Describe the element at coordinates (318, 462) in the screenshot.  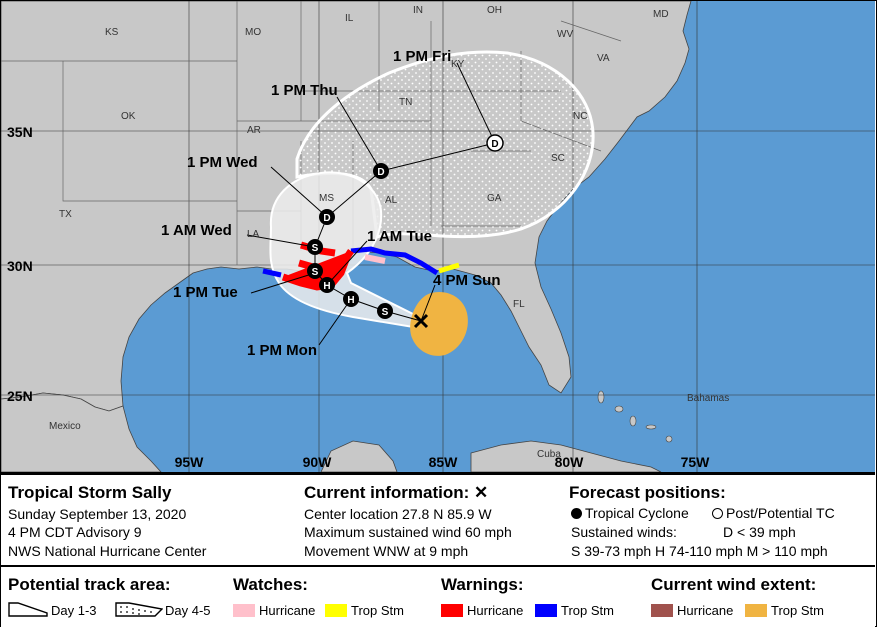
I see `lon-label: 90W` at that location.